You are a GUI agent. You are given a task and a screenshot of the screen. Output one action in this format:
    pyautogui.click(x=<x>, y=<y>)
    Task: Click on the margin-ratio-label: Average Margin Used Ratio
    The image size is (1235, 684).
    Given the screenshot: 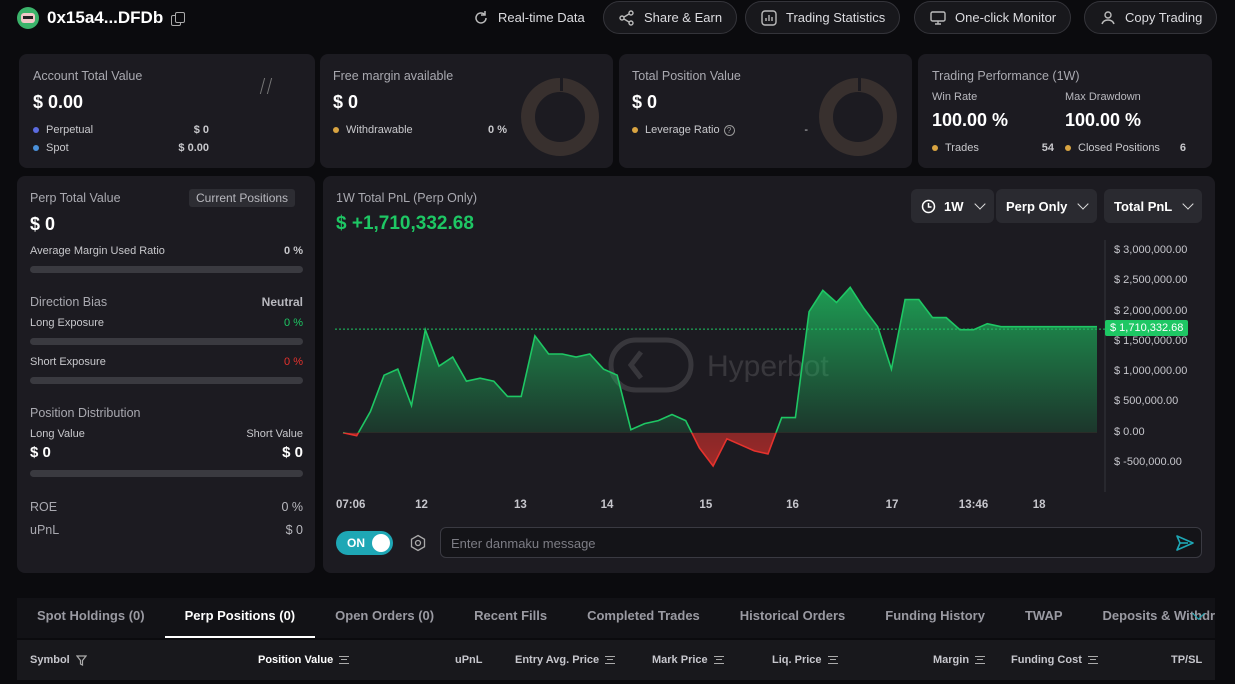 What is the action you would take?
    pyautogui.click(x=97, y=251)
    